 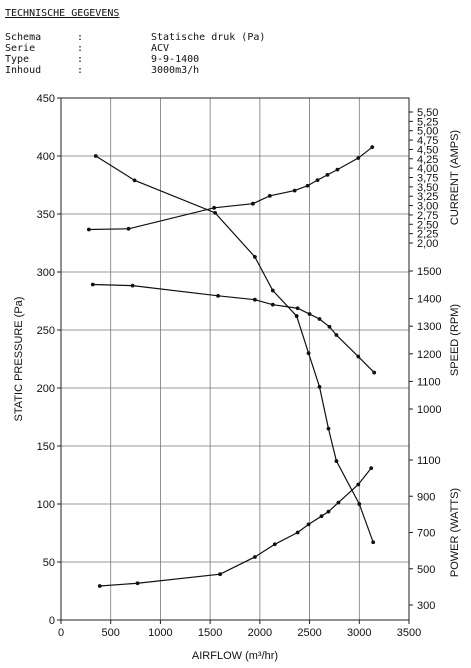 I want to click on right-tick-label: 3,00, so click(x=427, y=207).